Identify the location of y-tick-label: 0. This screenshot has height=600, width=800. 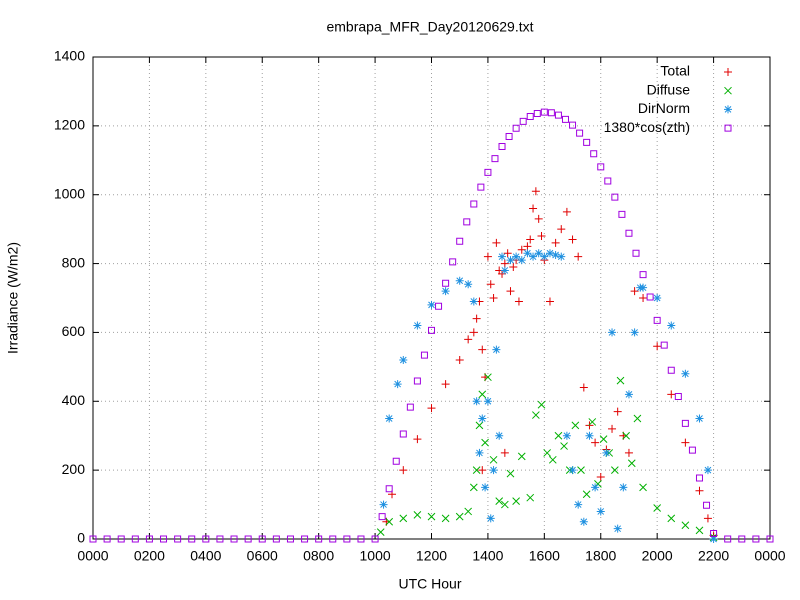
(81, 538).